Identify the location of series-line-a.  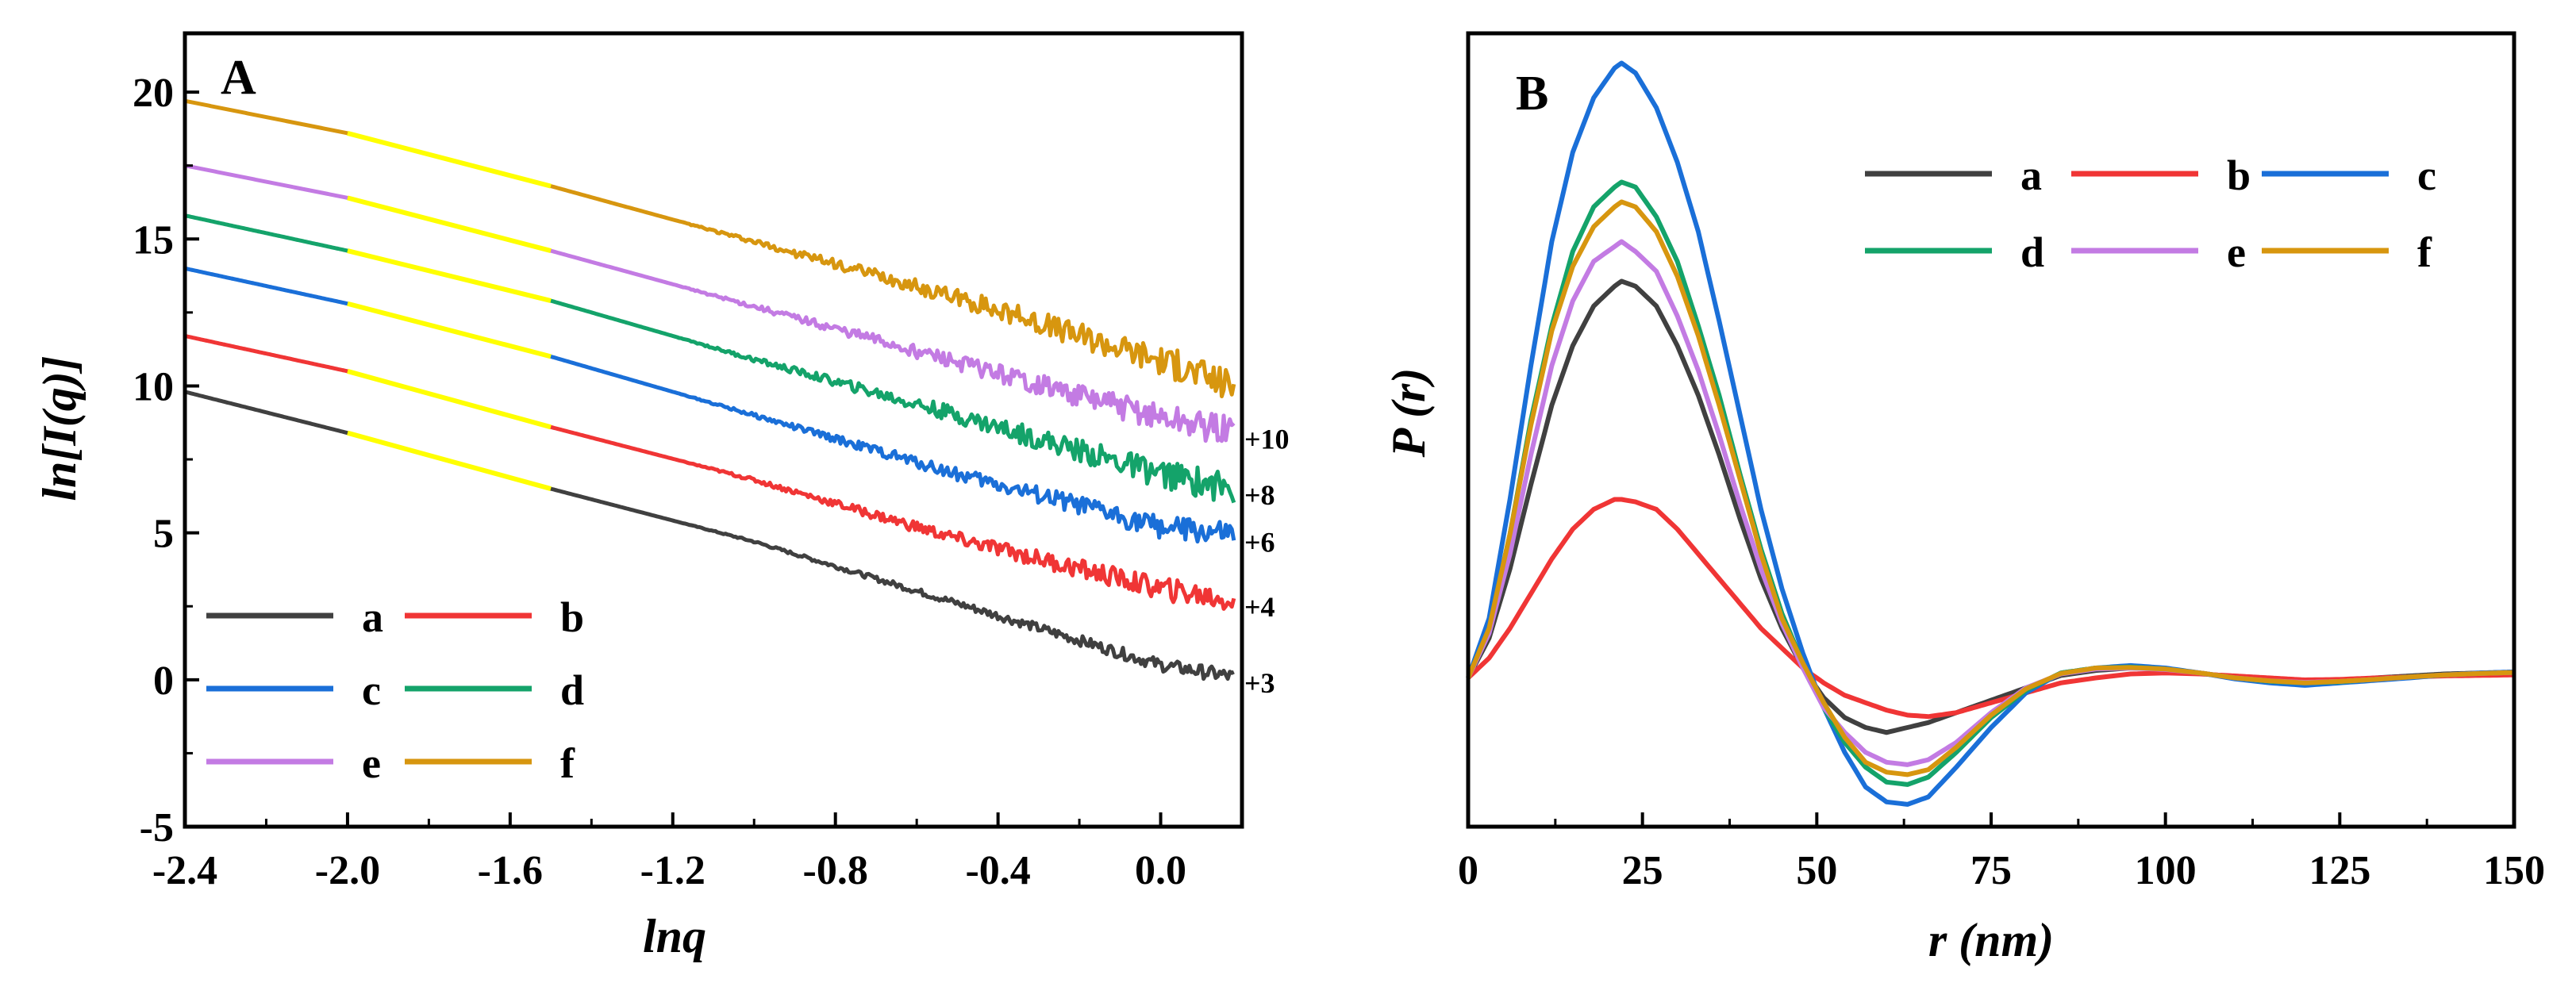
(709, 535).